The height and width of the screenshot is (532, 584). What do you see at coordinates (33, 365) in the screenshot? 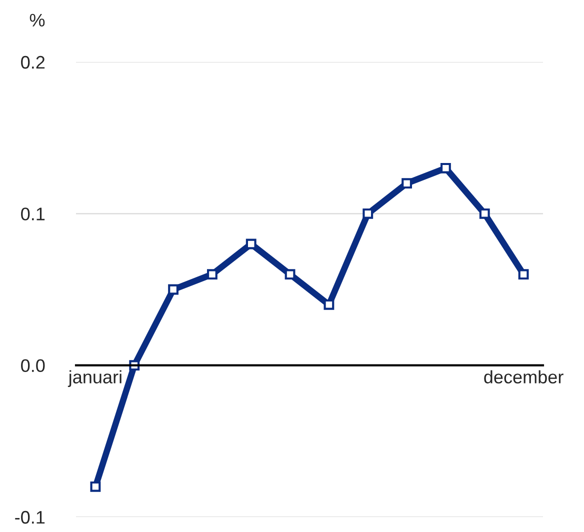
I see `y-tick-label: 0.0` at bounding box center [33, 365].